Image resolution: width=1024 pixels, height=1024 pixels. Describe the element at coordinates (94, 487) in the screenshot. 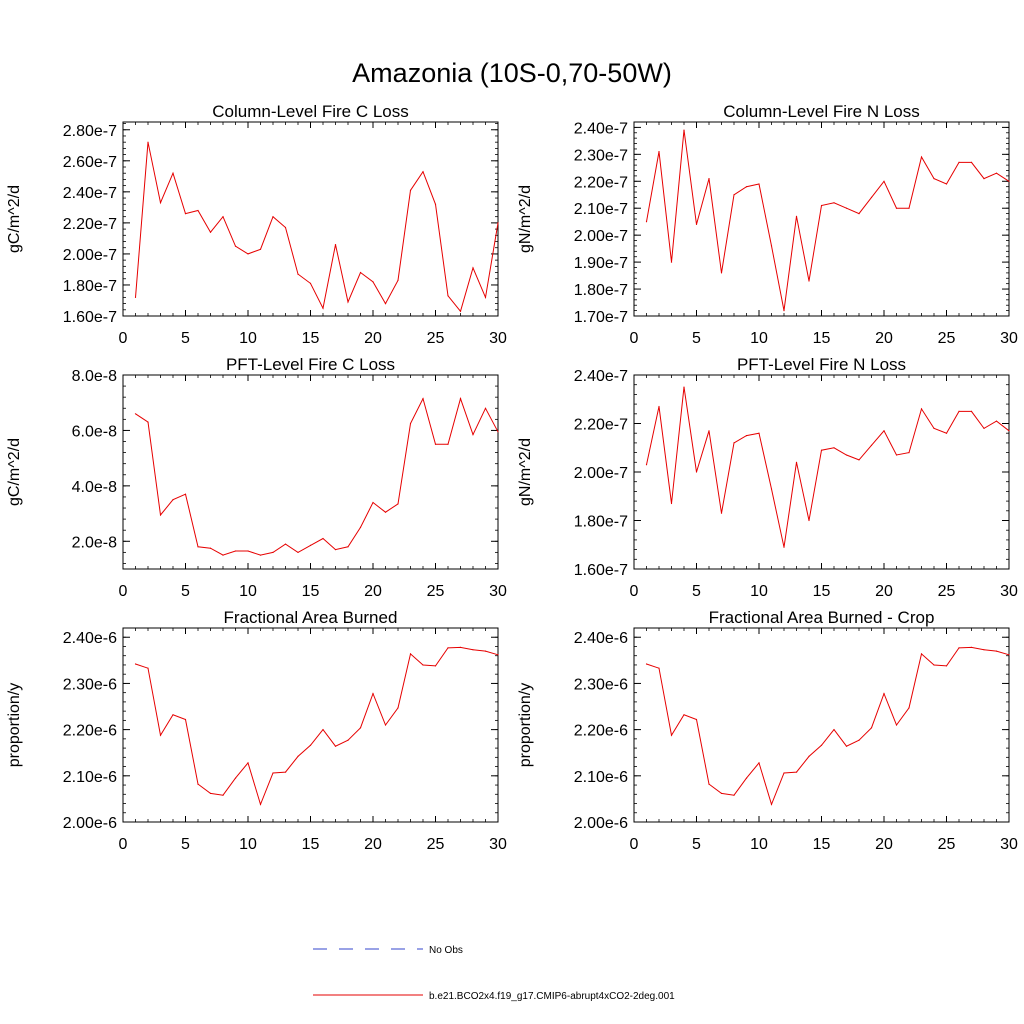

I see `y-tick-label: 4.0e-8` at that location.